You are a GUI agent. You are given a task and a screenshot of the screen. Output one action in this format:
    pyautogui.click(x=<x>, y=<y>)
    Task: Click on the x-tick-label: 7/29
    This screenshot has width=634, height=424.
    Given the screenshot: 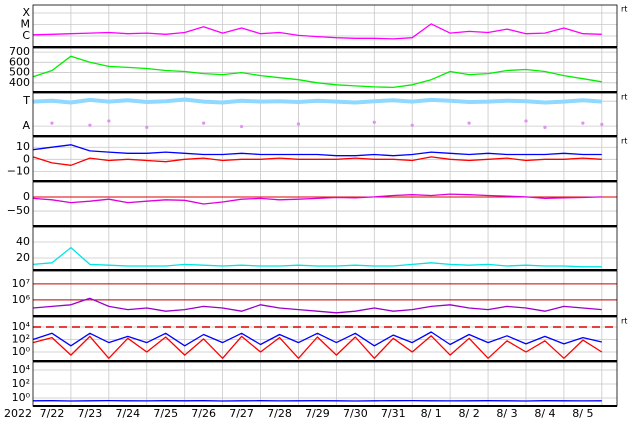 What is the action you would take?
    pyautogui.click(x=317, y=413)
    